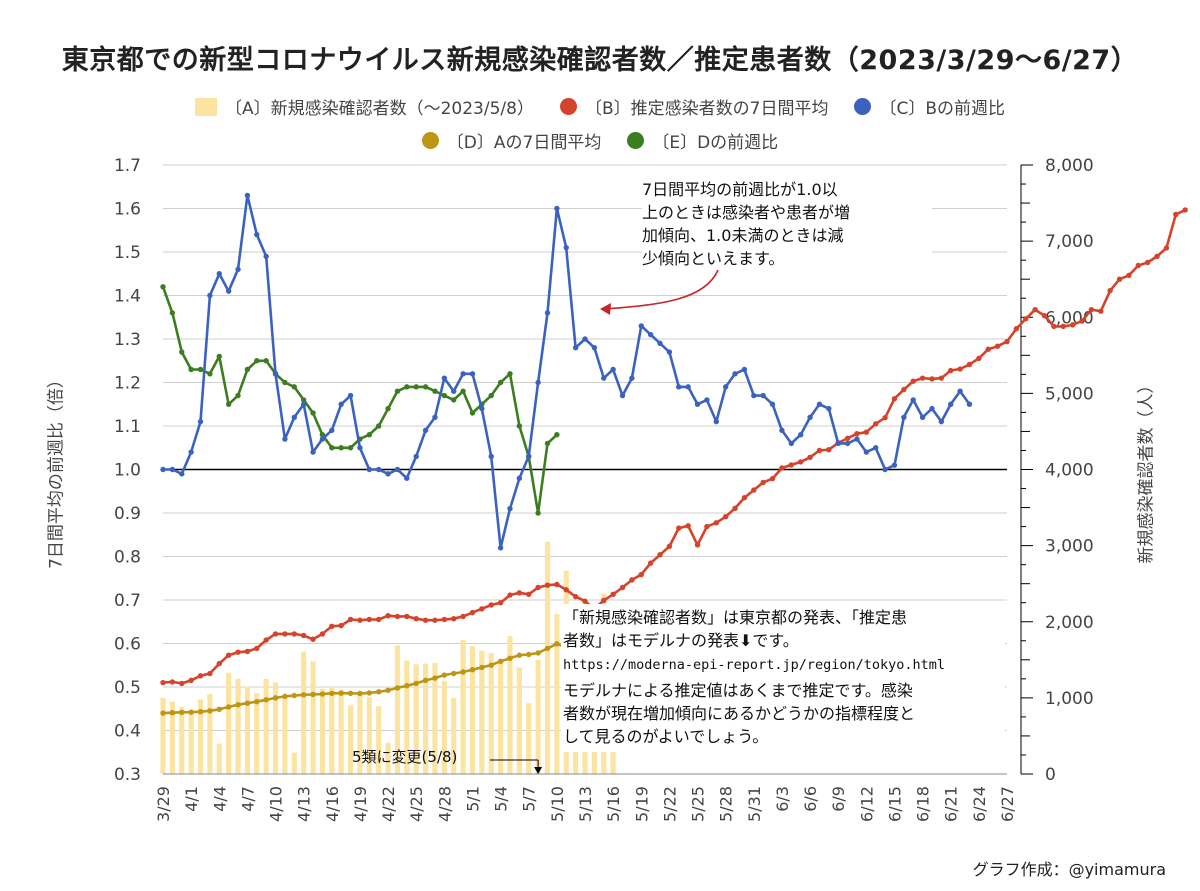 This screenshot has width=1200, height=891. Describe the element at coordinates (191, 799) in the screenshot. I see `x-tick-label: 4/1` at that location.